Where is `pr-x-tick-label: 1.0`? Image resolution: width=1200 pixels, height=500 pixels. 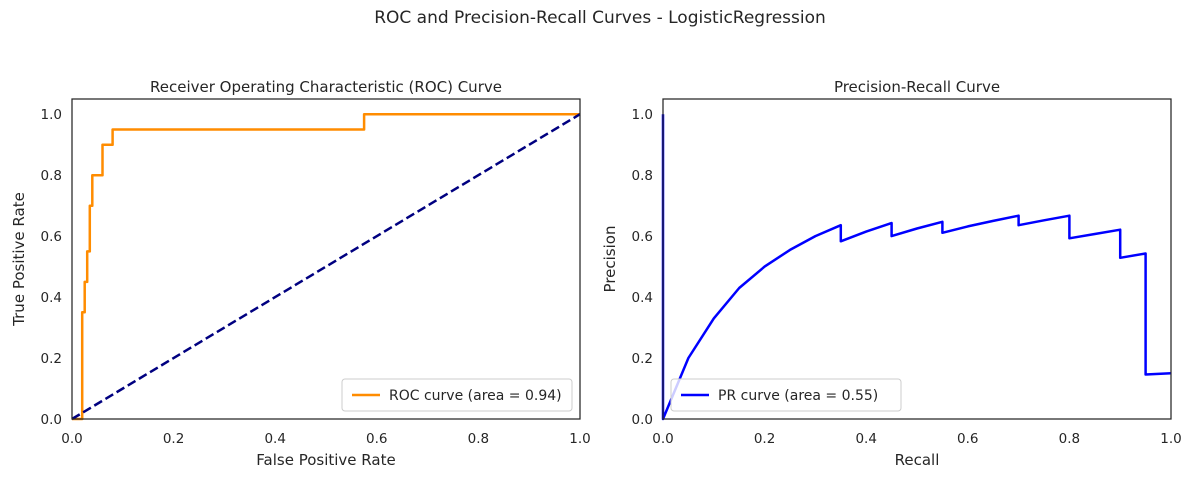
pr-x-tick-label: 1.0 is located at coordinates (1170, 439).